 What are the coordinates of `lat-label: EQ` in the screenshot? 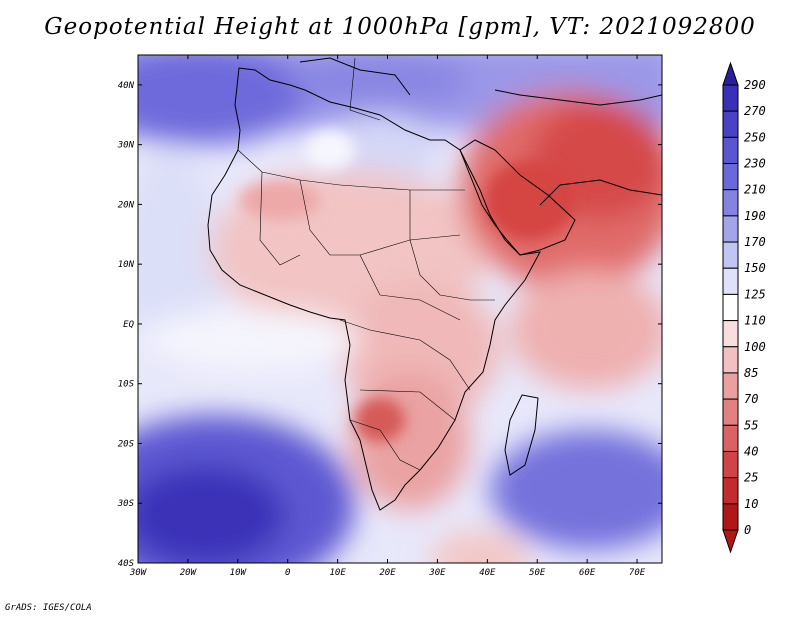 It's located at (128, 325).